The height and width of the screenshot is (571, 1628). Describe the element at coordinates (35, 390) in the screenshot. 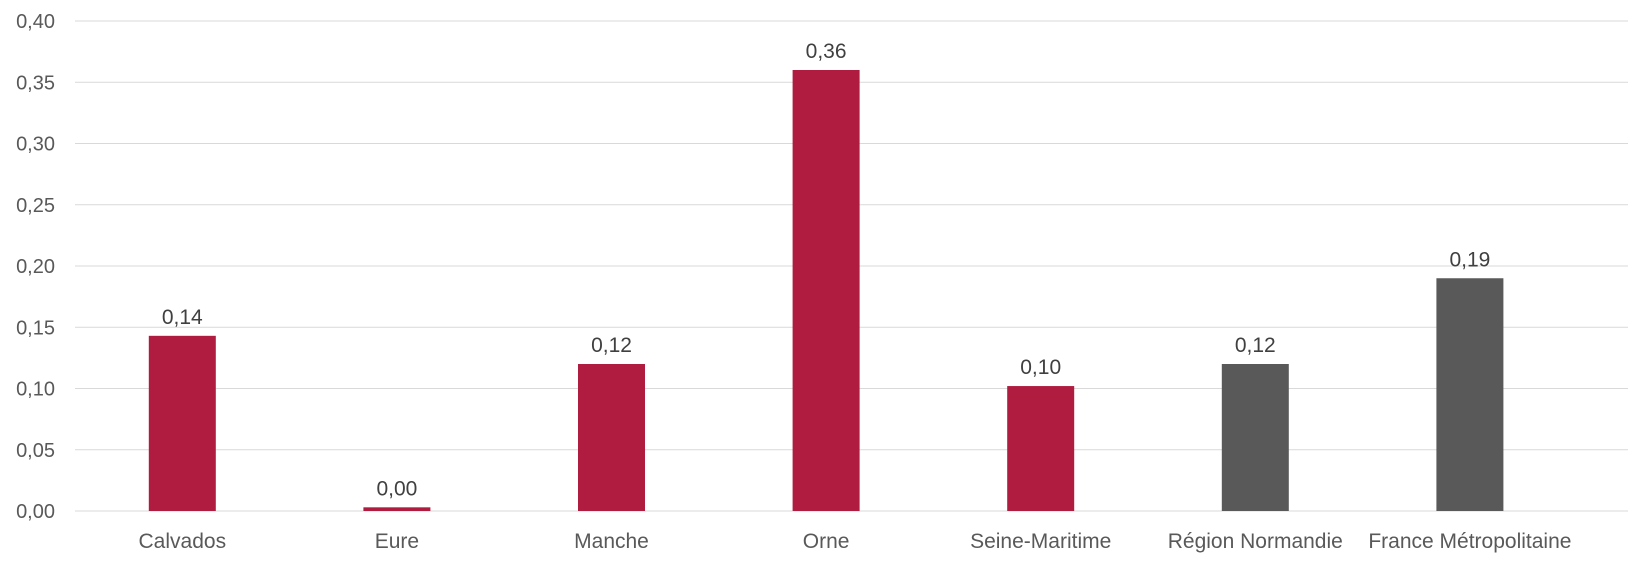

I see `y-tick-label: 0,10` at that location.